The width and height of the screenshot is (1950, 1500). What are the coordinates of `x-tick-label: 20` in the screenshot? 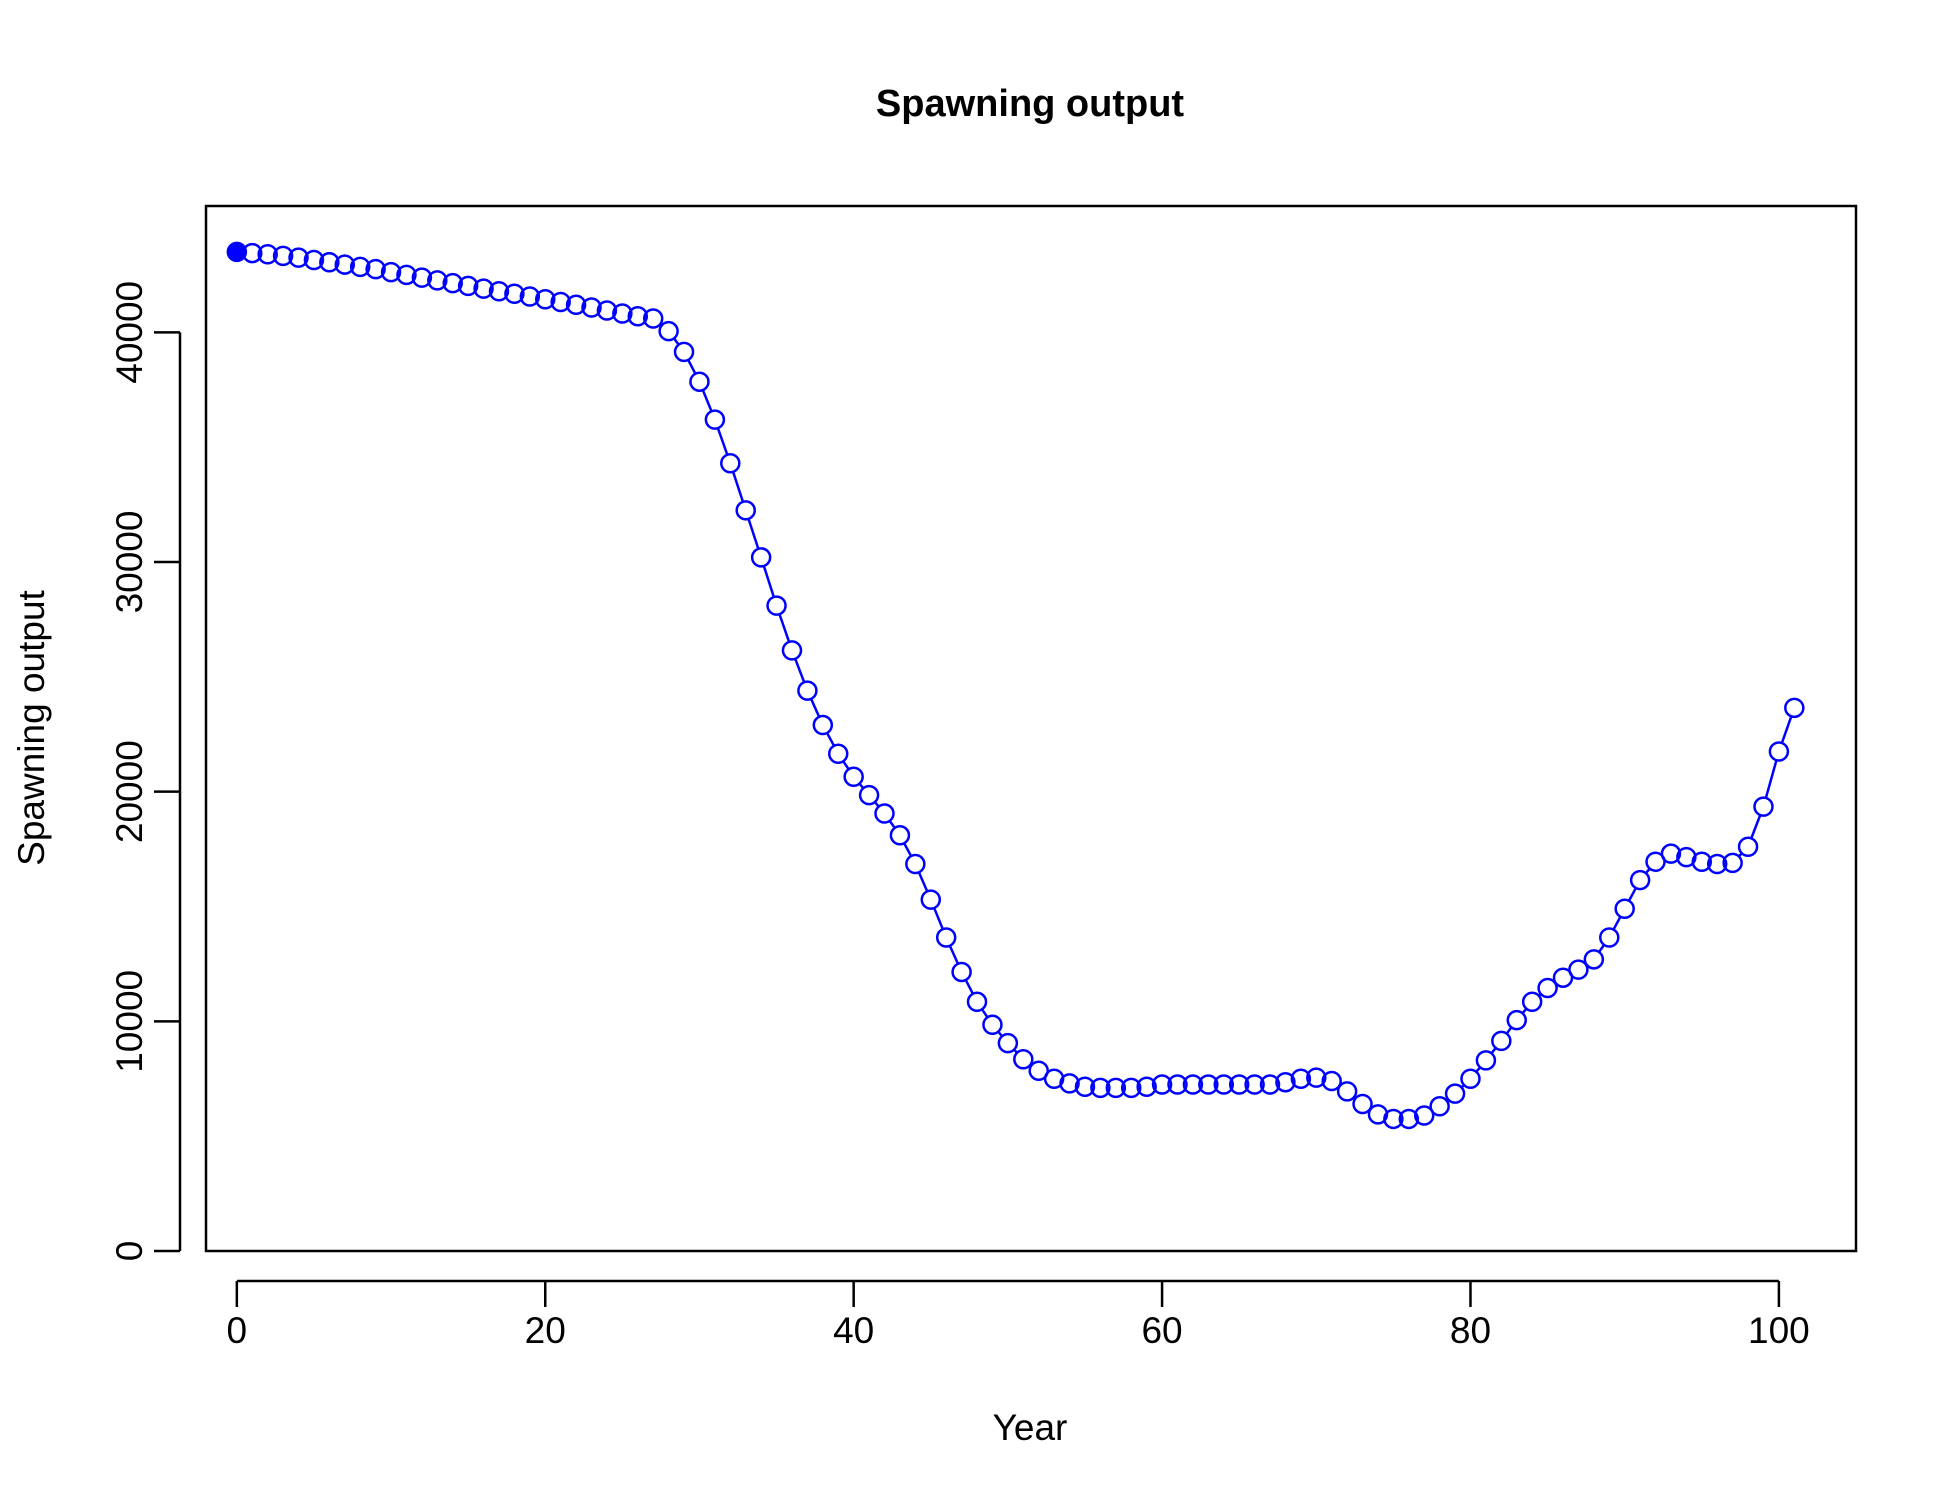 It's located at (545, 1330).